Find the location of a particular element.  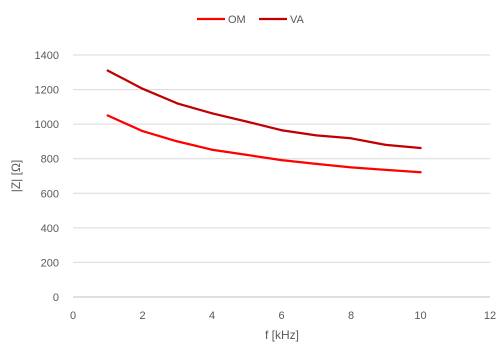

x-tick-label: 2 is located at coordinates (142, 316).